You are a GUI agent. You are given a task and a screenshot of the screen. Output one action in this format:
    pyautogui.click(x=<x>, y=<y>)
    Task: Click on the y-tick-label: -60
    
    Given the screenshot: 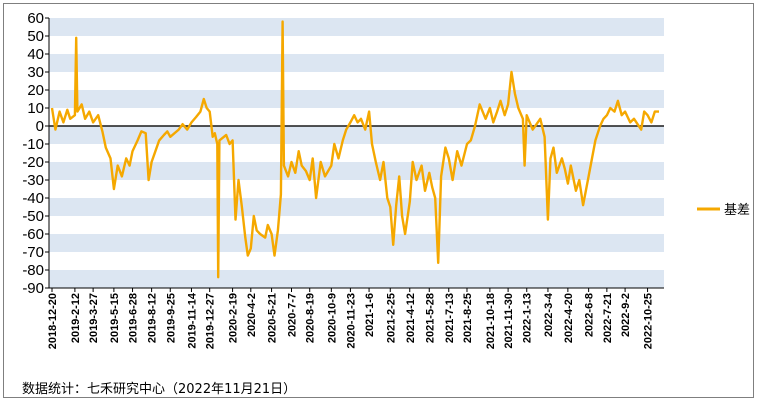 What is the action you would take?
    pyautogui.click(x=33, y=234)
    